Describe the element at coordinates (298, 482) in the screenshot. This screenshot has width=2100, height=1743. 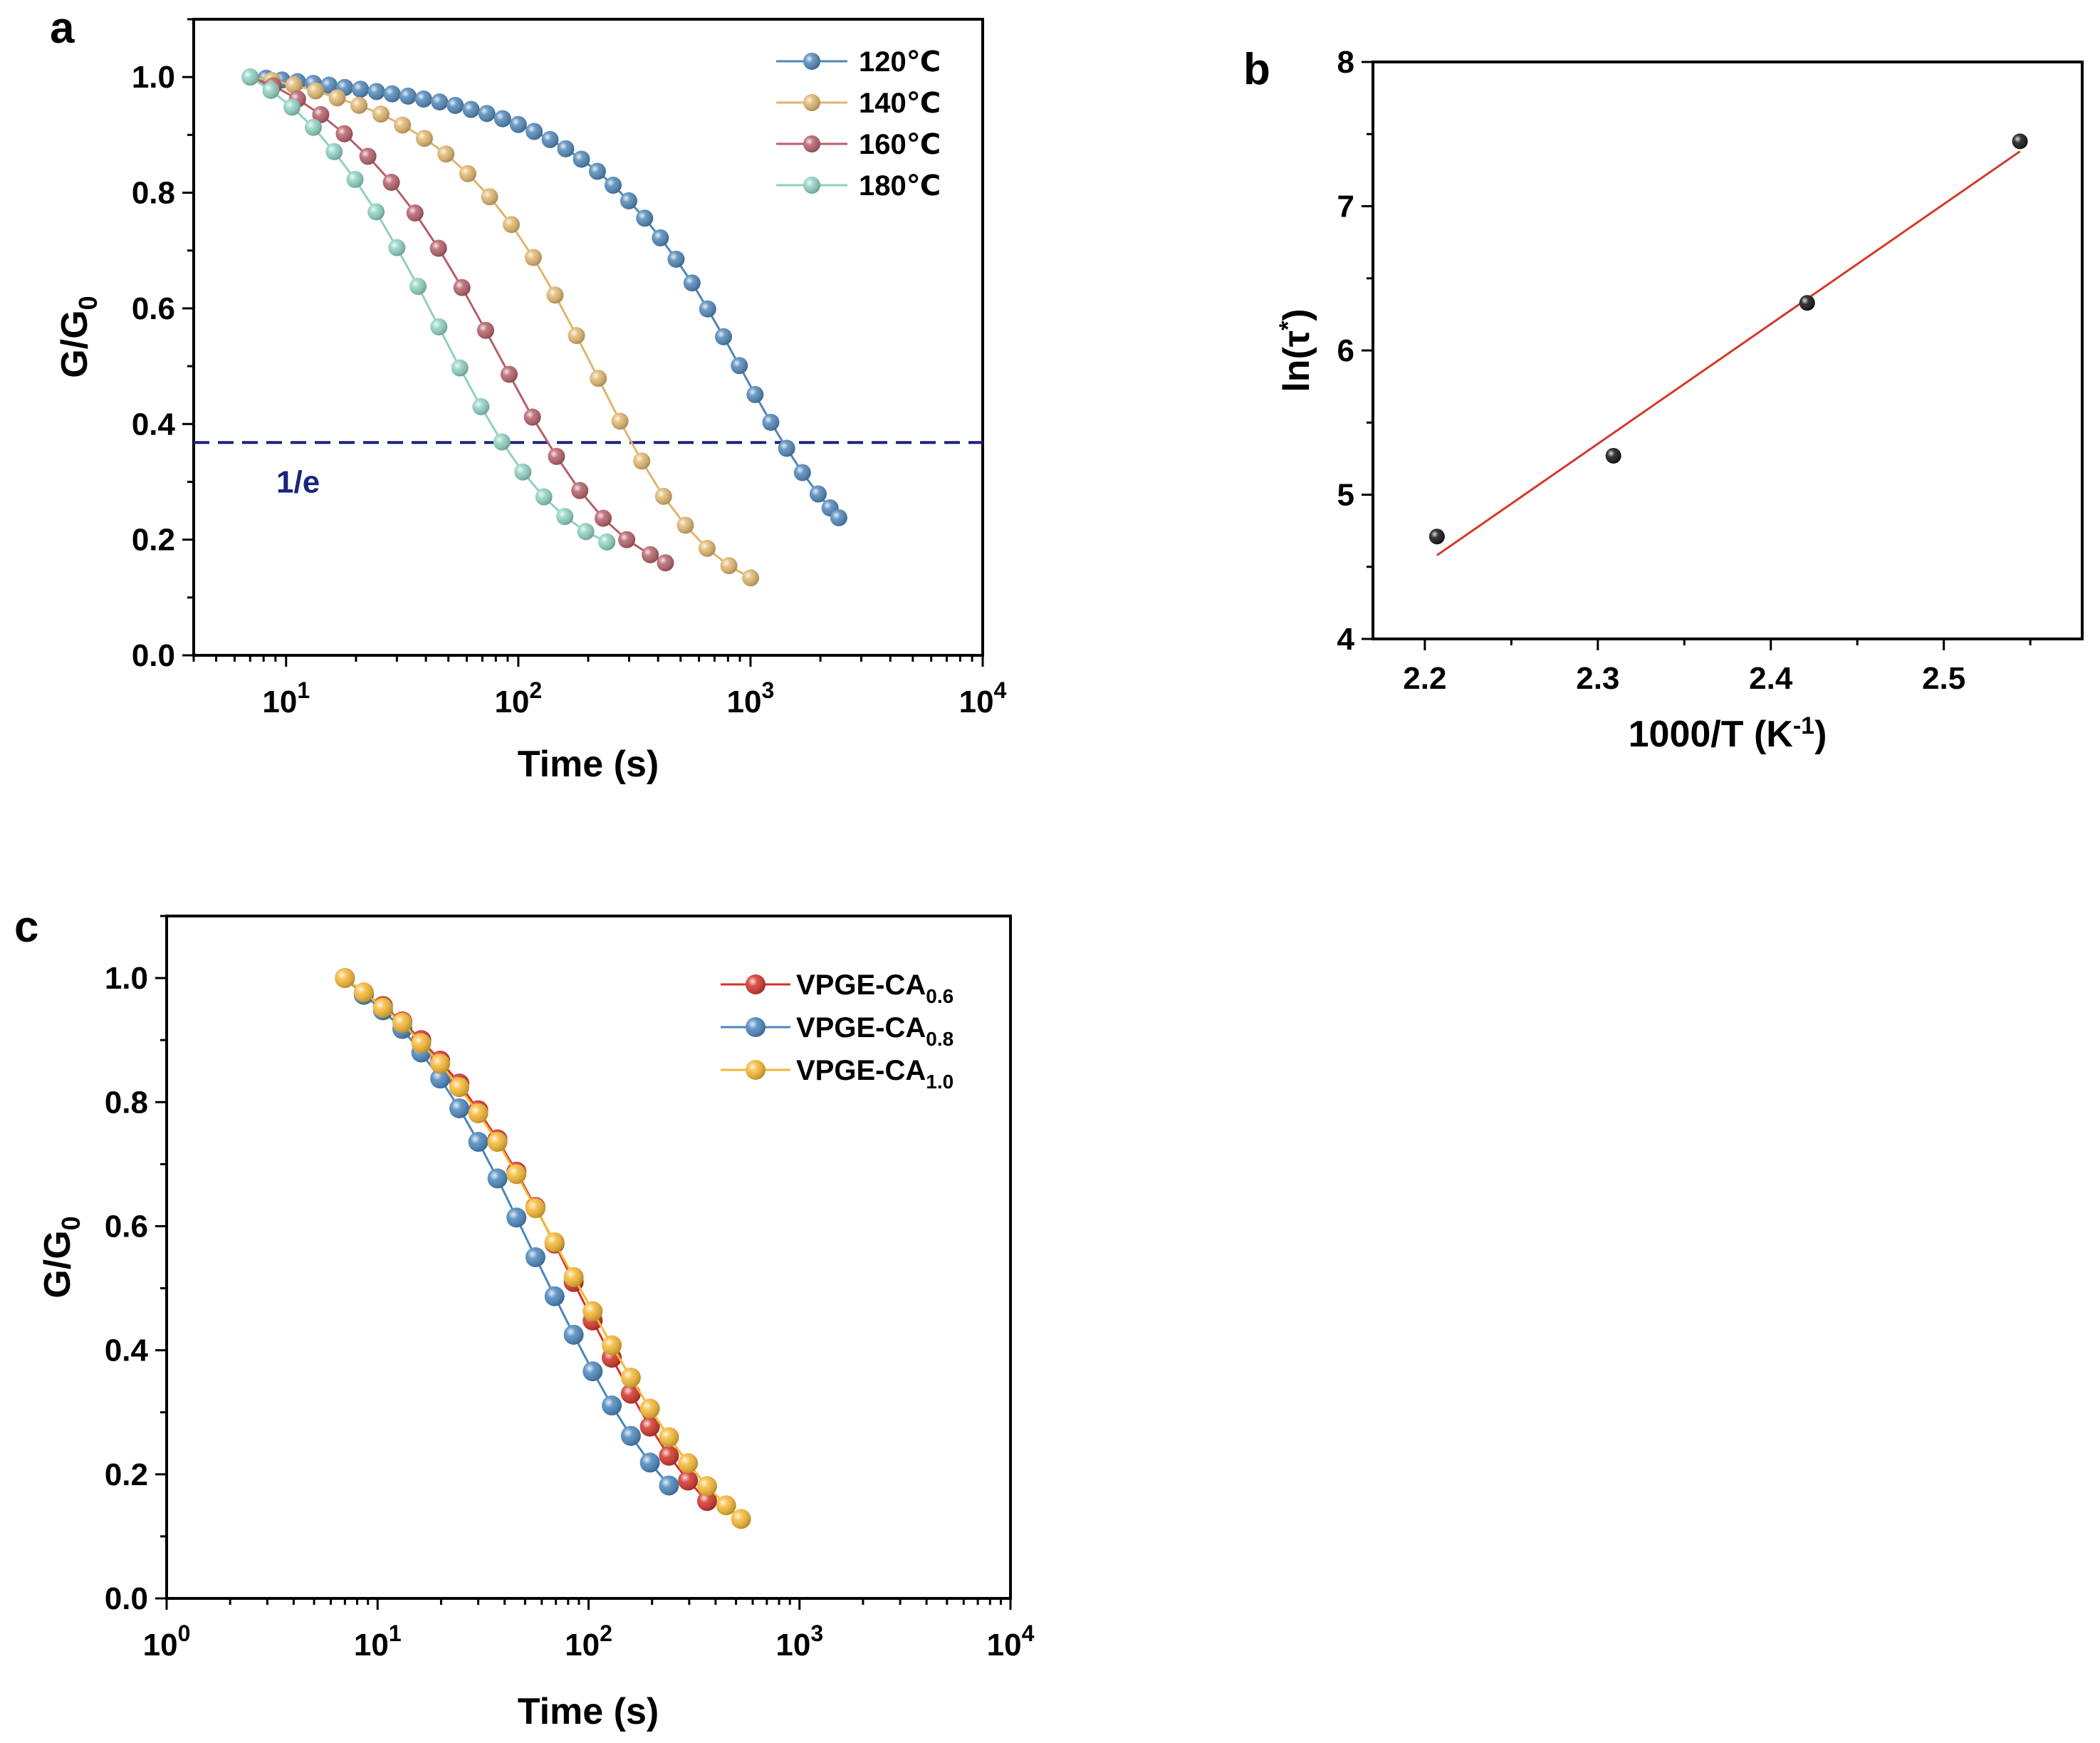
I see `annotation-1e: 1/e` at that location.